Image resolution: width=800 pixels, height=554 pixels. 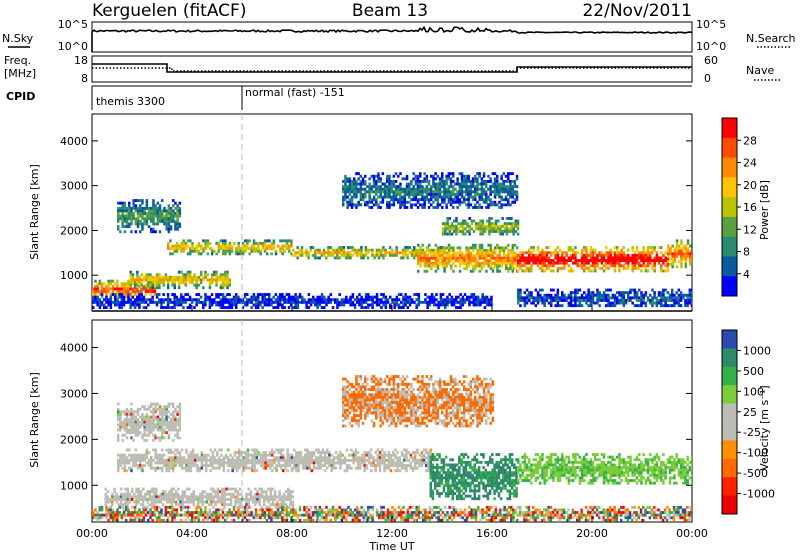 I want to click on colorbar-swatch, so click(x=729, y=266).